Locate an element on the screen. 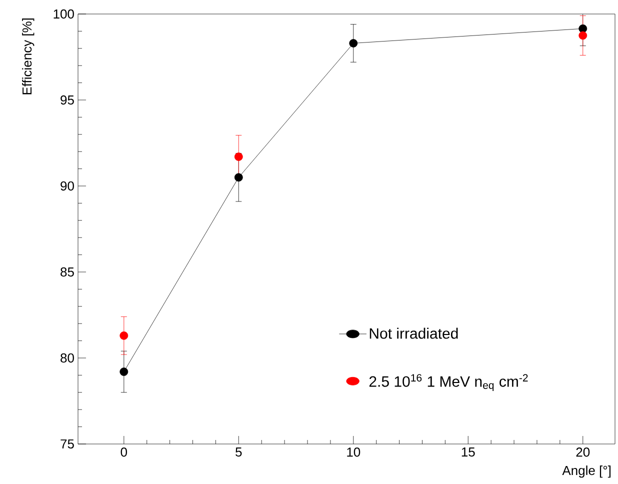 Image resolution: width=618 pixels, height=484 pixels. x-tick-label: 5 is located at coordinates (239, 452).